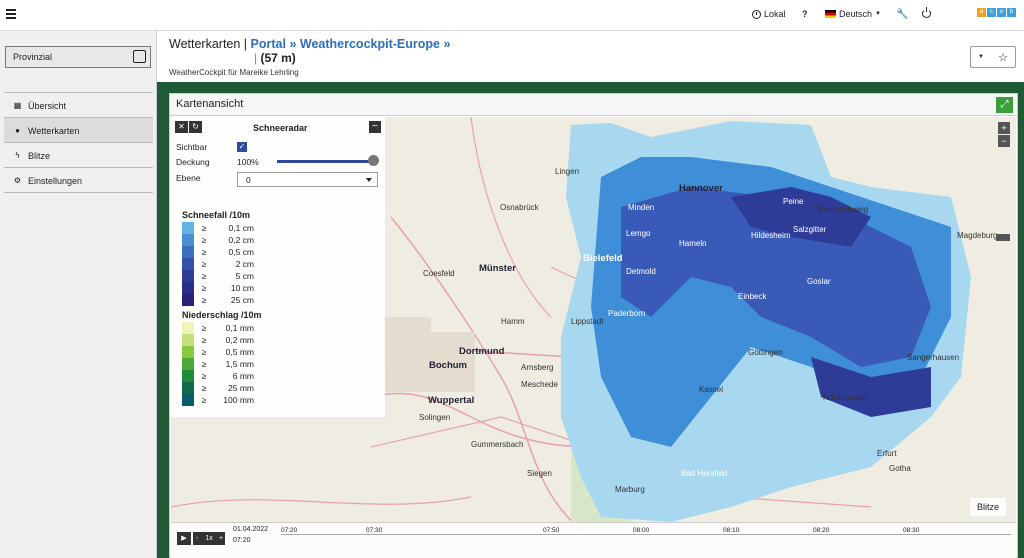  I want to click on legend-item: ≥2 cm, so click(242, 264).